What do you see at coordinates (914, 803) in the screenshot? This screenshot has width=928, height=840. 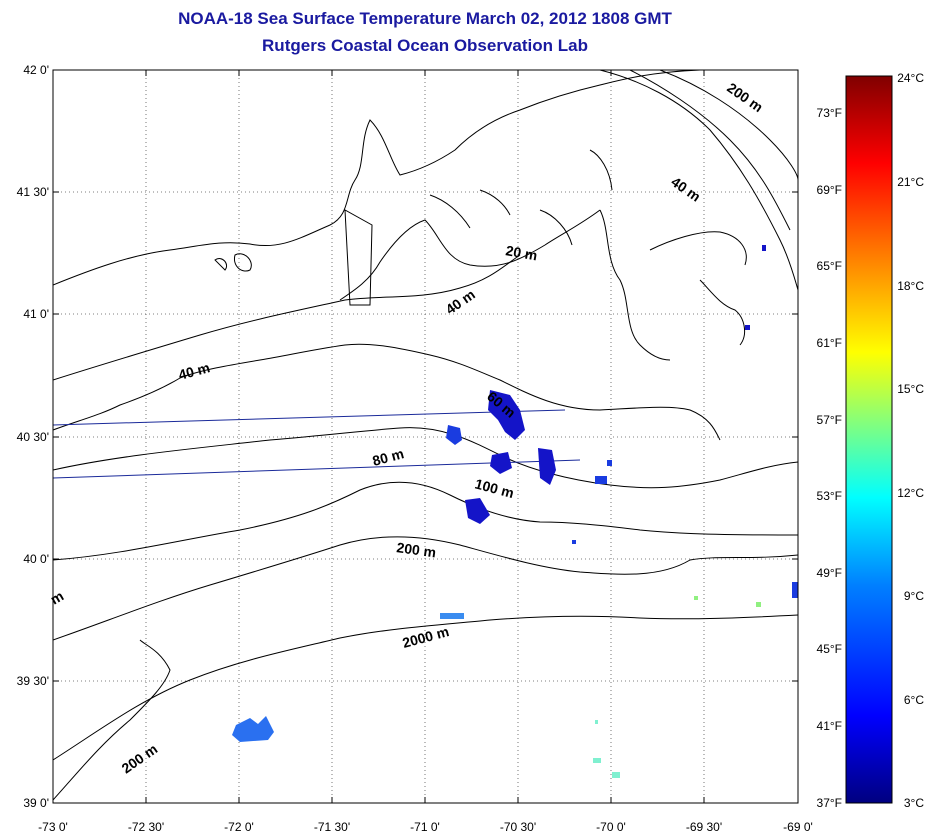 I see `celsius-label: 3°C` at bounding box center [914, 803].